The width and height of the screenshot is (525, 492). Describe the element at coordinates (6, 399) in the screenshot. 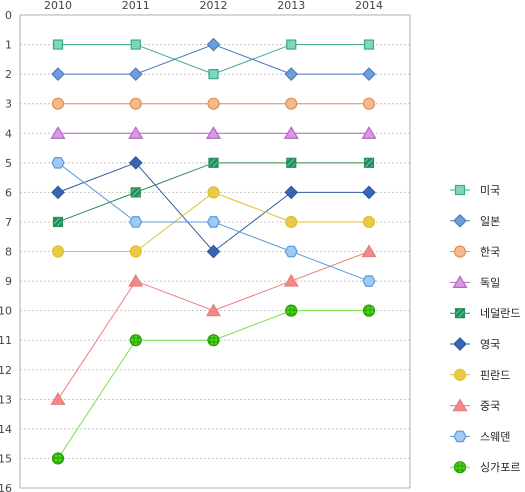

I see `y-tick-label-13: 13` at that location.